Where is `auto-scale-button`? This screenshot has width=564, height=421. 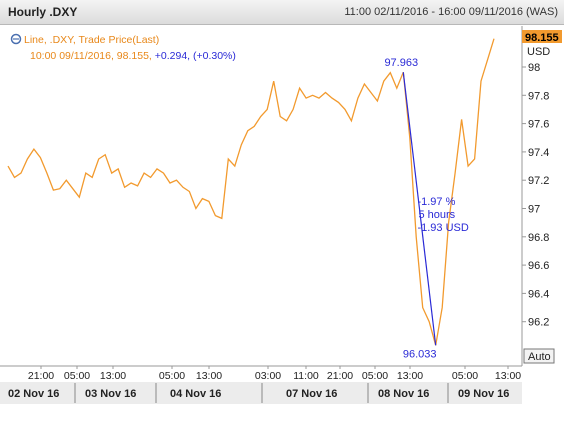
auto-scale-button is located at coordinates (539, 356).